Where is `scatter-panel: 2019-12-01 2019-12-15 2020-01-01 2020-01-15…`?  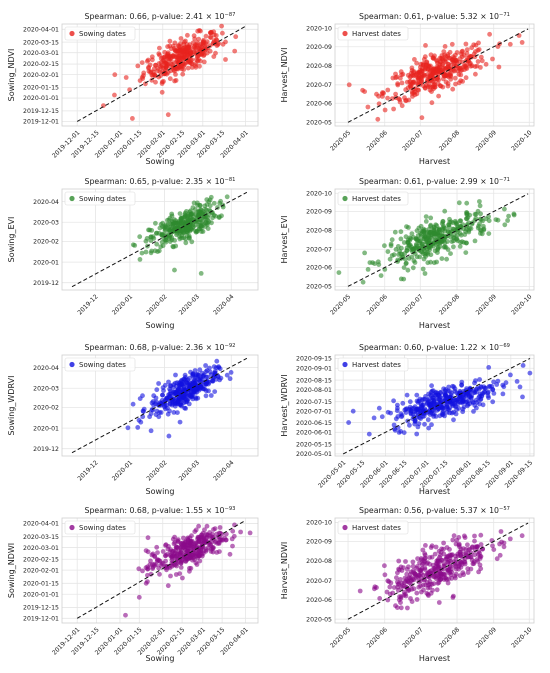
scatter-panel: 2019-12-01 2019-12-15 2020-01-01 2020-01-15… is located at coordinates (133, 584).